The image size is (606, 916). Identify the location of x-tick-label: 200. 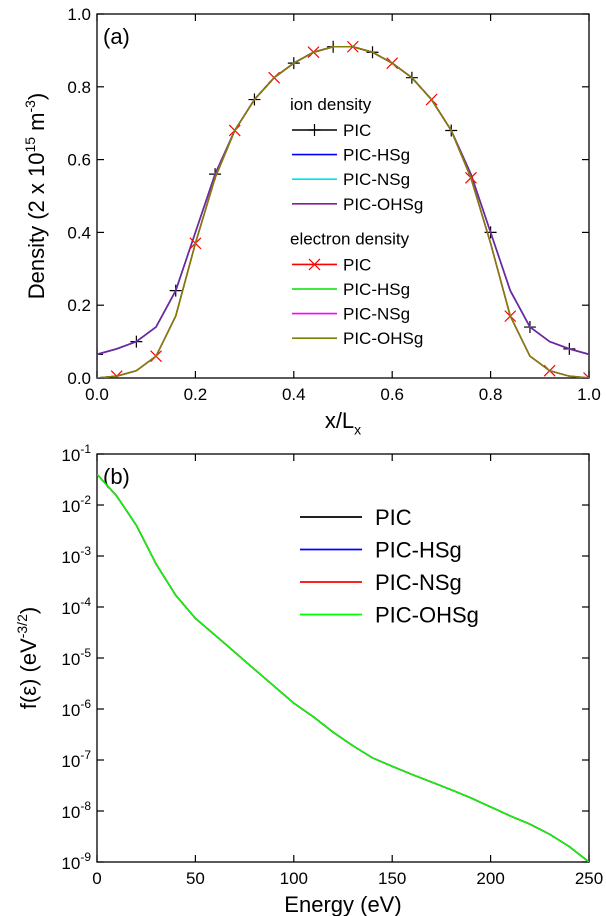
(490, 878).